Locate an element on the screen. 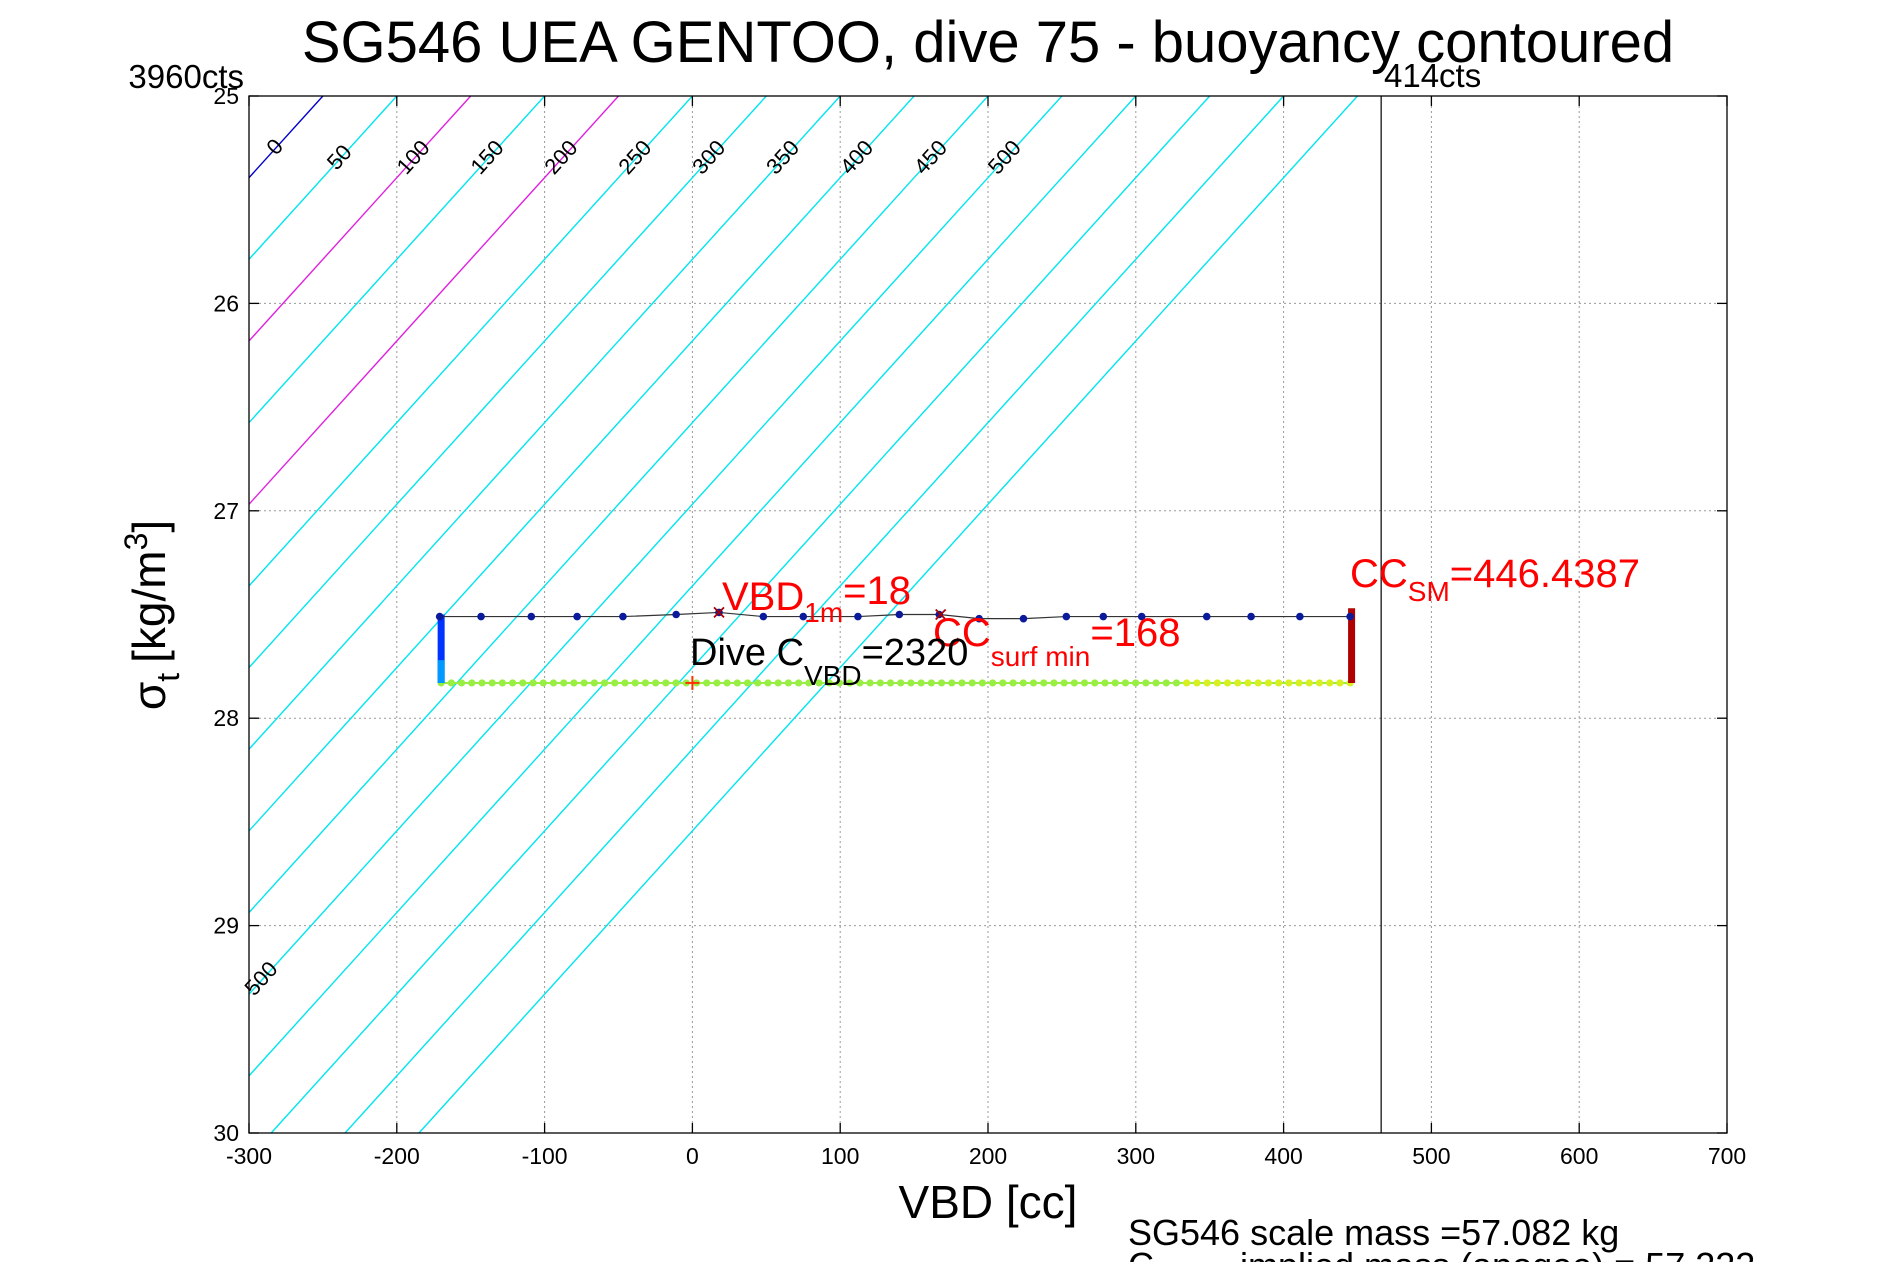  dive-tracks is located at coordinates (895, 648).